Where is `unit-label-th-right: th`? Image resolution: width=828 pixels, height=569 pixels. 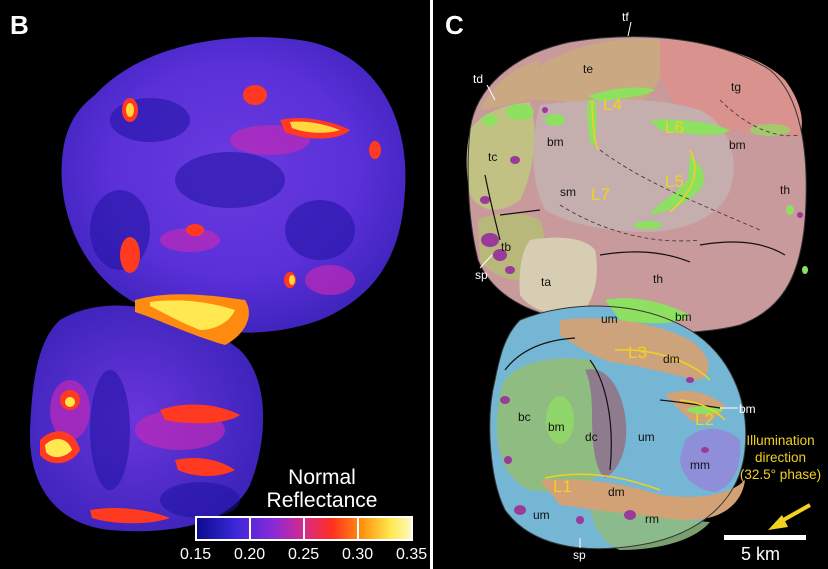
unit-label-th-right: th is located at coordinates (785, 190).